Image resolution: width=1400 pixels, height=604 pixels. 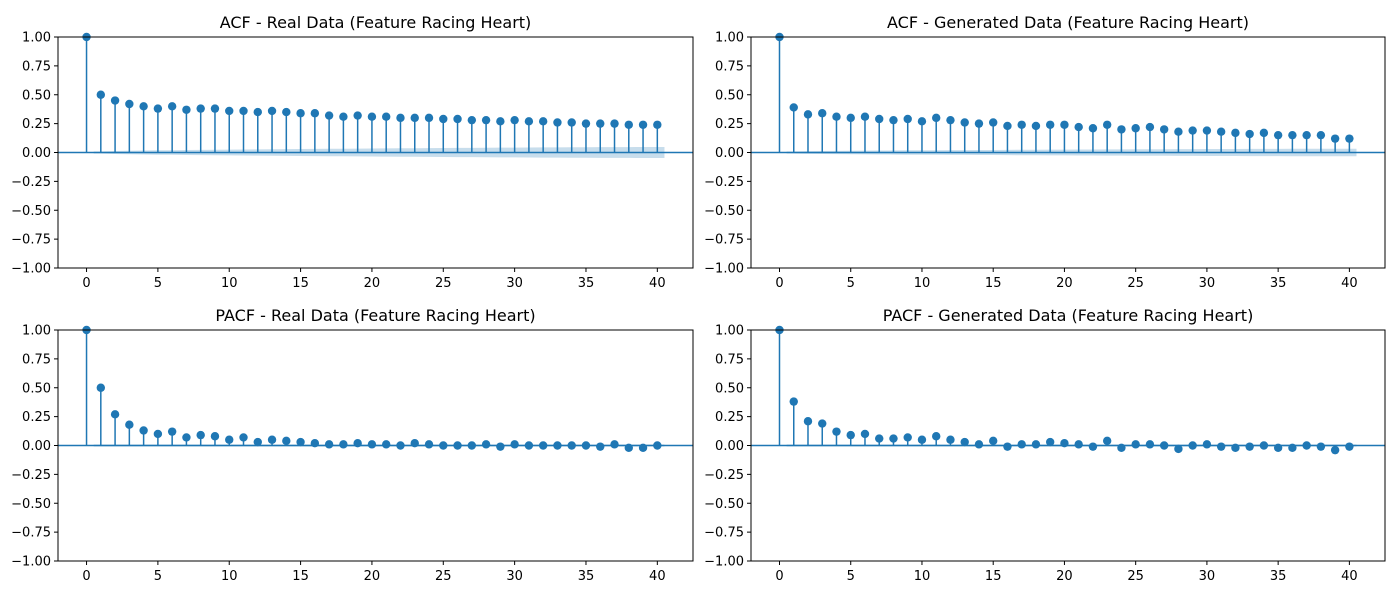 What do you see at coordinates (31, 562) in the screenshot?
I see `y-tick-label: −1.00` at bounding box center [31, 562].